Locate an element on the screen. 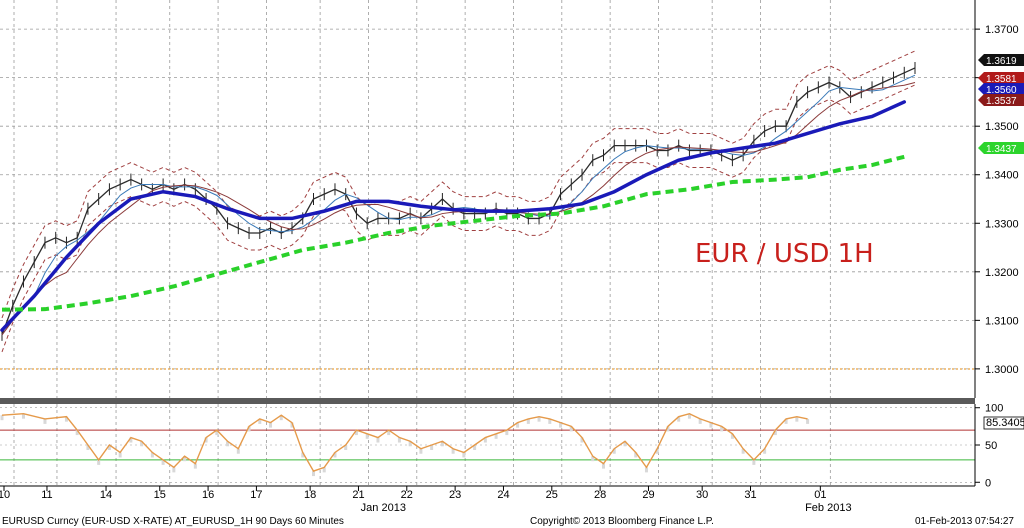  time-tick-label: 28 is located at coordinates (600, 495).